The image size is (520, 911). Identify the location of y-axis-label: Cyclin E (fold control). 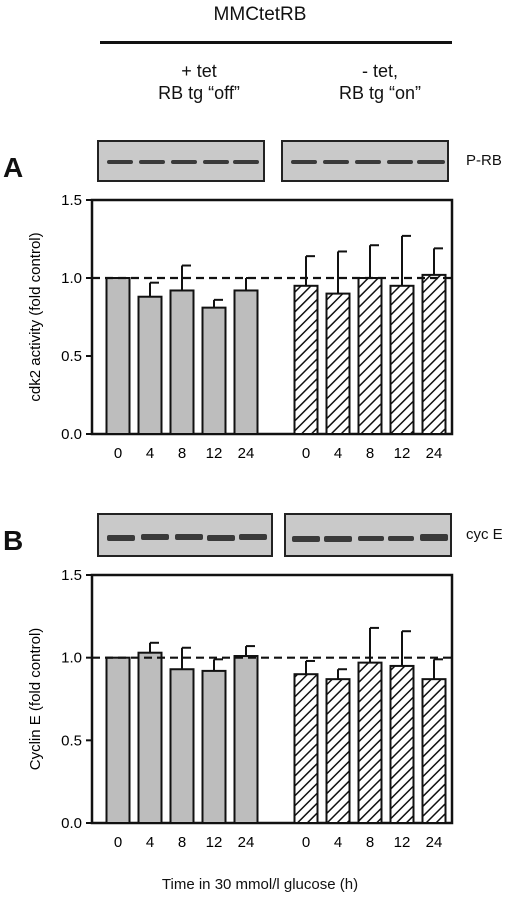
(35, 699).